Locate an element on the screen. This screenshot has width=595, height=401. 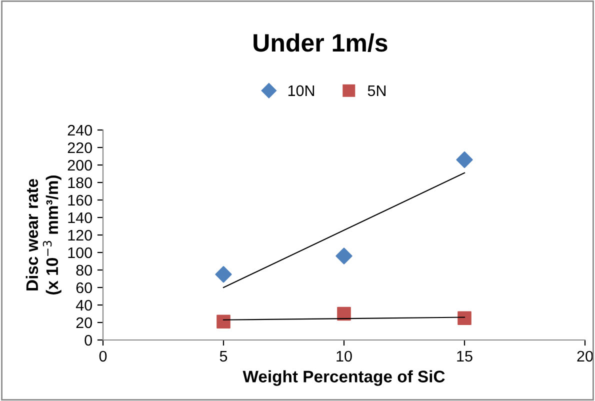
y-tick-label: 0 is located at coordinates (88, 340).